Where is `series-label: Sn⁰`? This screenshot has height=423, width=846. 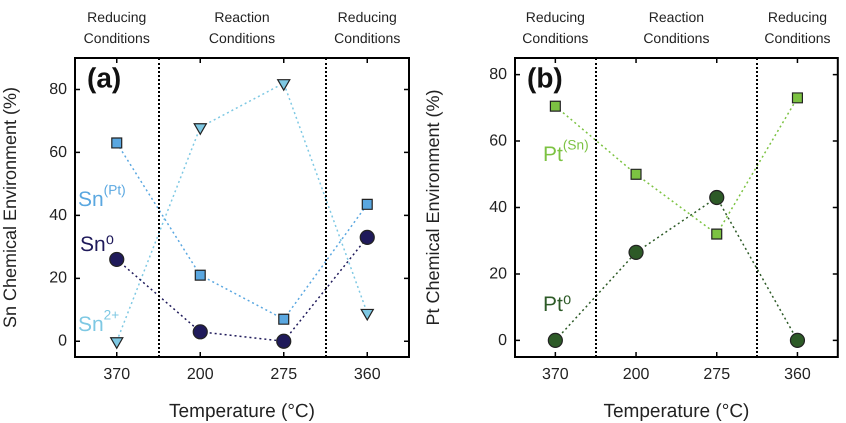 series-label: Sn⁰ is located at coordinates (97, 244).